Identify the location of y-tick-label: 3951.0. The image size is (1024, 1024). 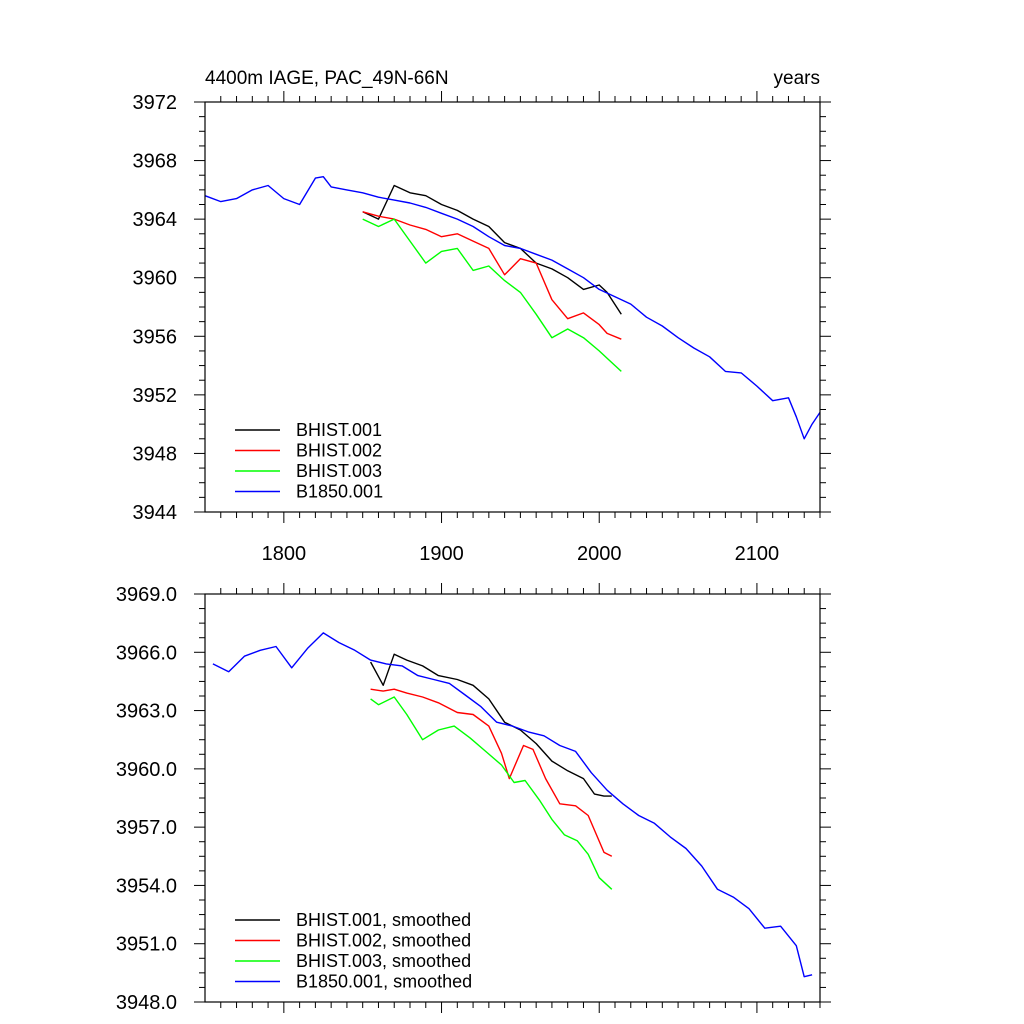
(146, 945).